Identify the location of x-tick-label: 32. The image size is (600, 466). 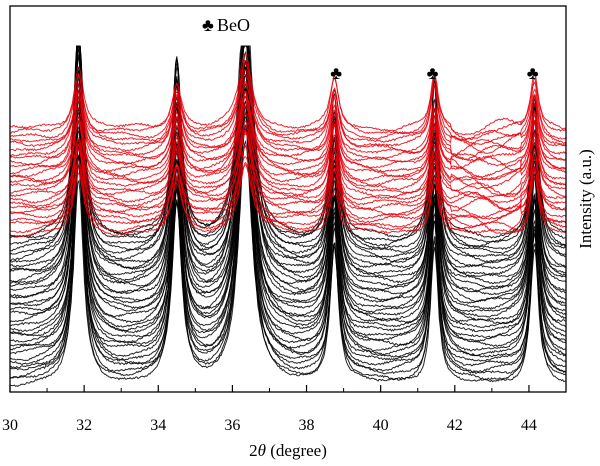
(84, 425).